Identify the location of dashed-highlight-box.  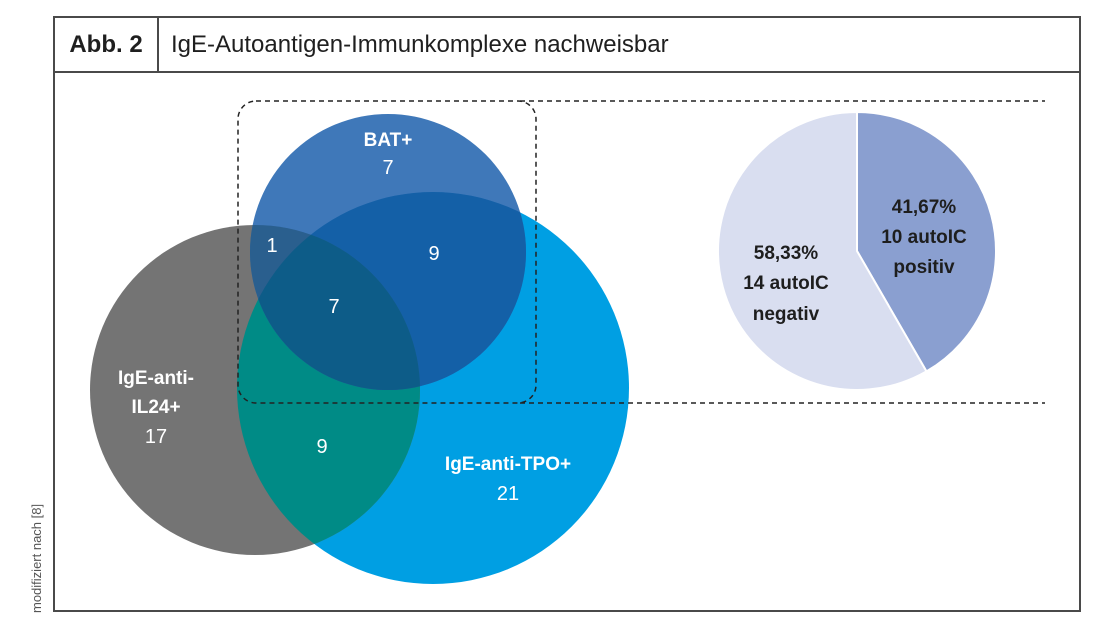
(387, 252).